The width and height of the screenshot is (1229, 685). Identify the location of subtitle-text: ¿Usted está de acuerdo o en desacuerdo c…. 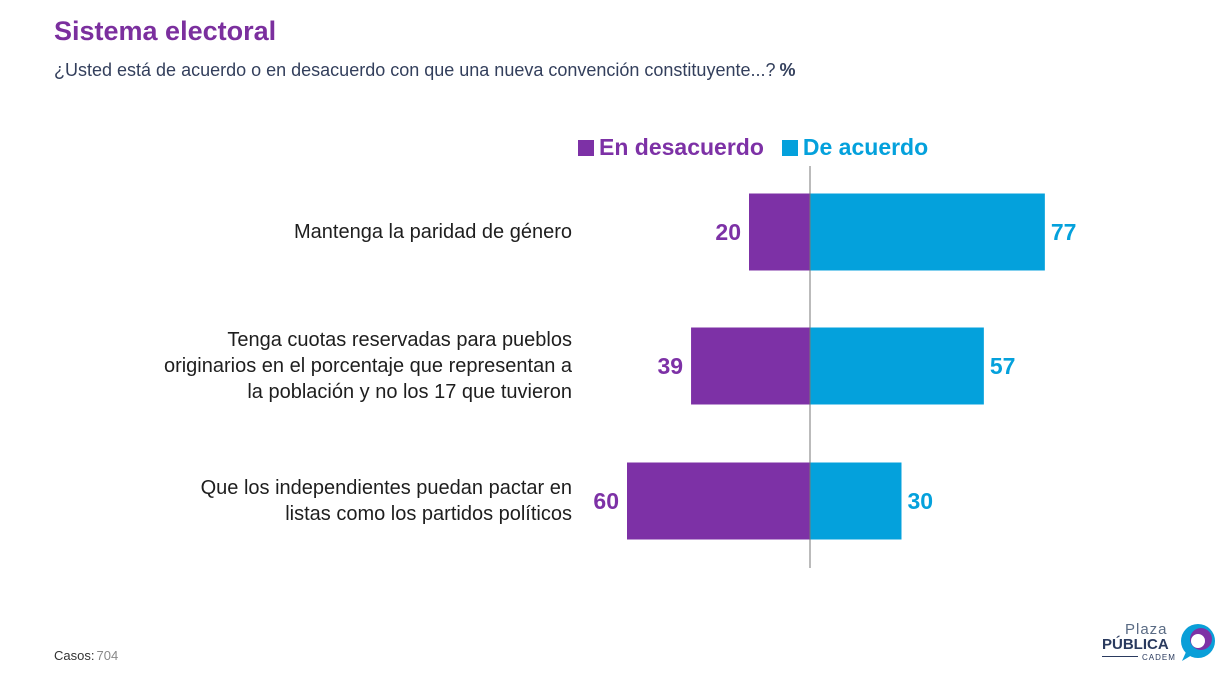
(415, 70).